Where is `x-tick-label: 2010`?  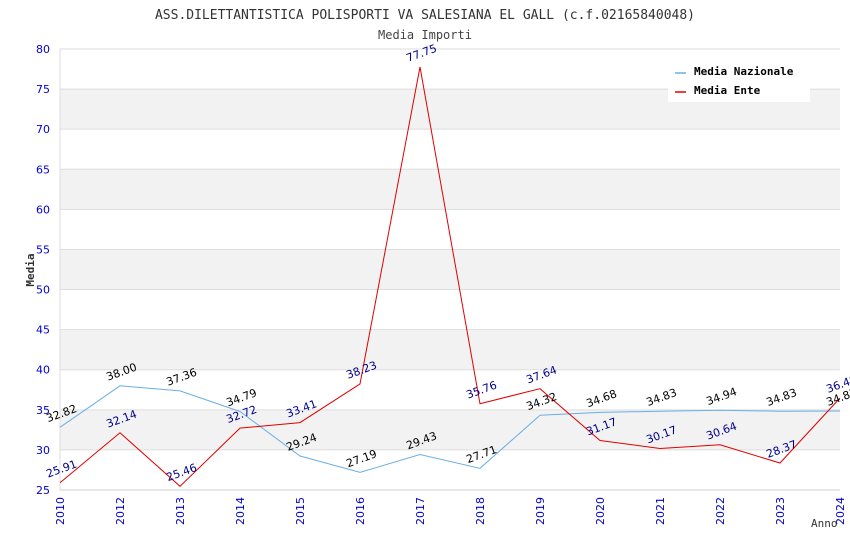 x-tick-label: 2010 is located at coordinates (60, 511).